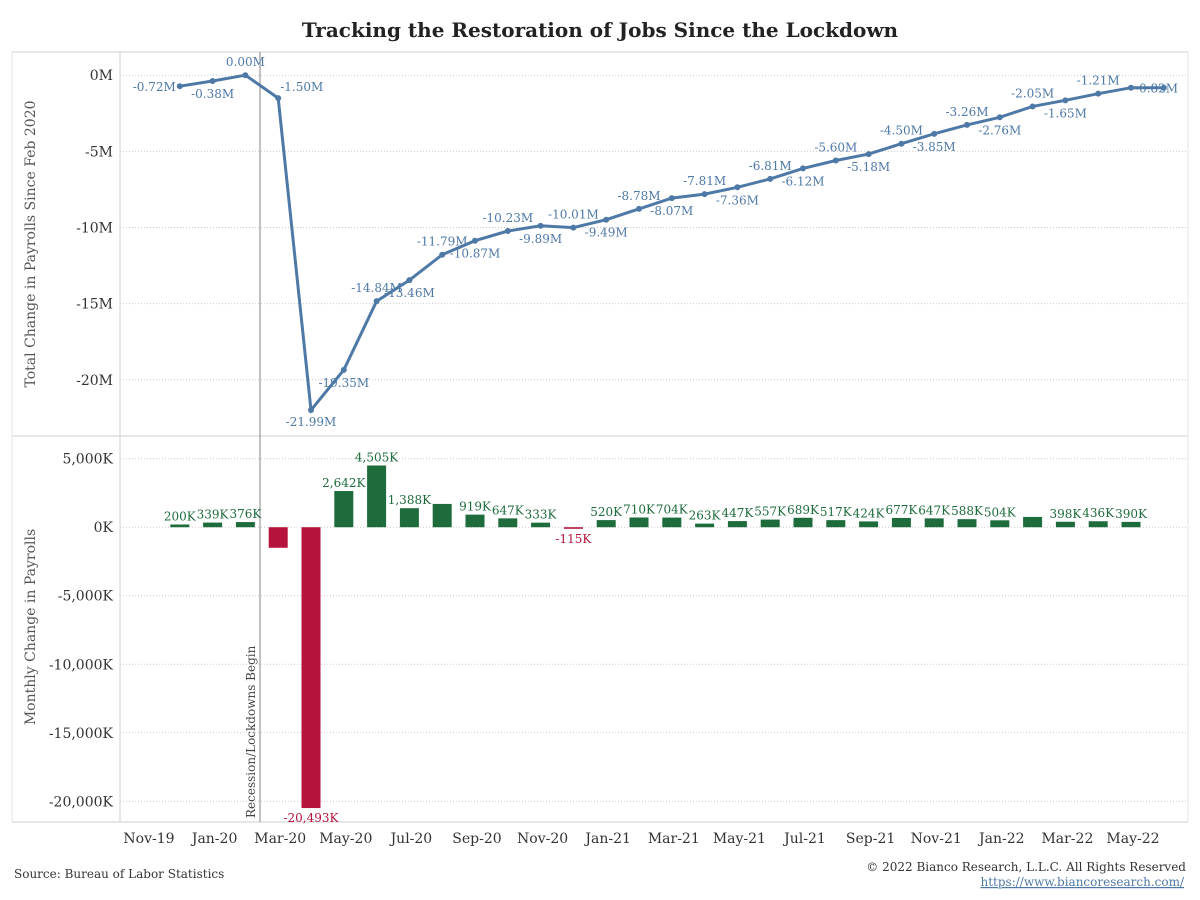 This screenshot has height=900, width=1200. What do you see at coordinates (967, 511) in the screenshot?
I see `bar-data-label: 588K` at bounding box center [967, 511].